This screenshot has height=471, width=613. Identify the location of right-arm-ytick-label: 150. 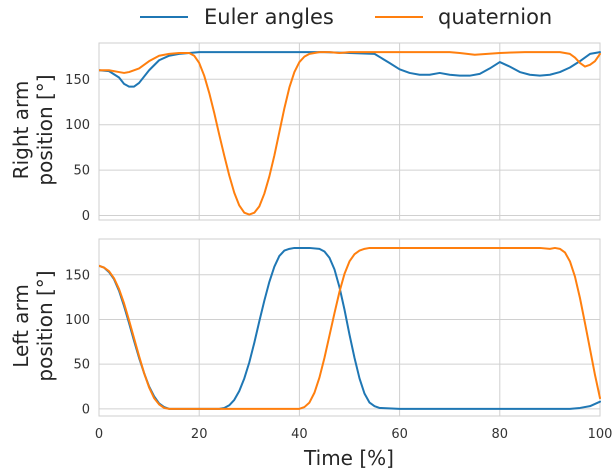
(77, 80).